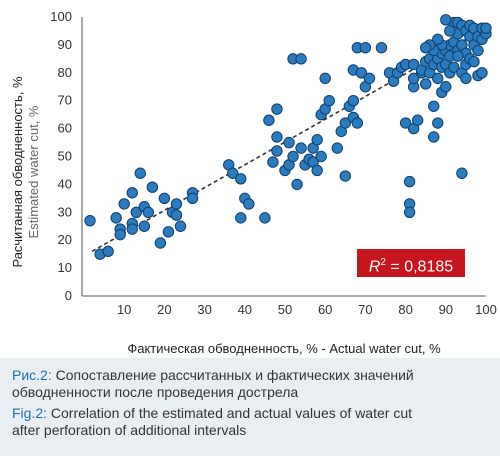  I want to click on y-tick-label: 40, so click(65, 183).